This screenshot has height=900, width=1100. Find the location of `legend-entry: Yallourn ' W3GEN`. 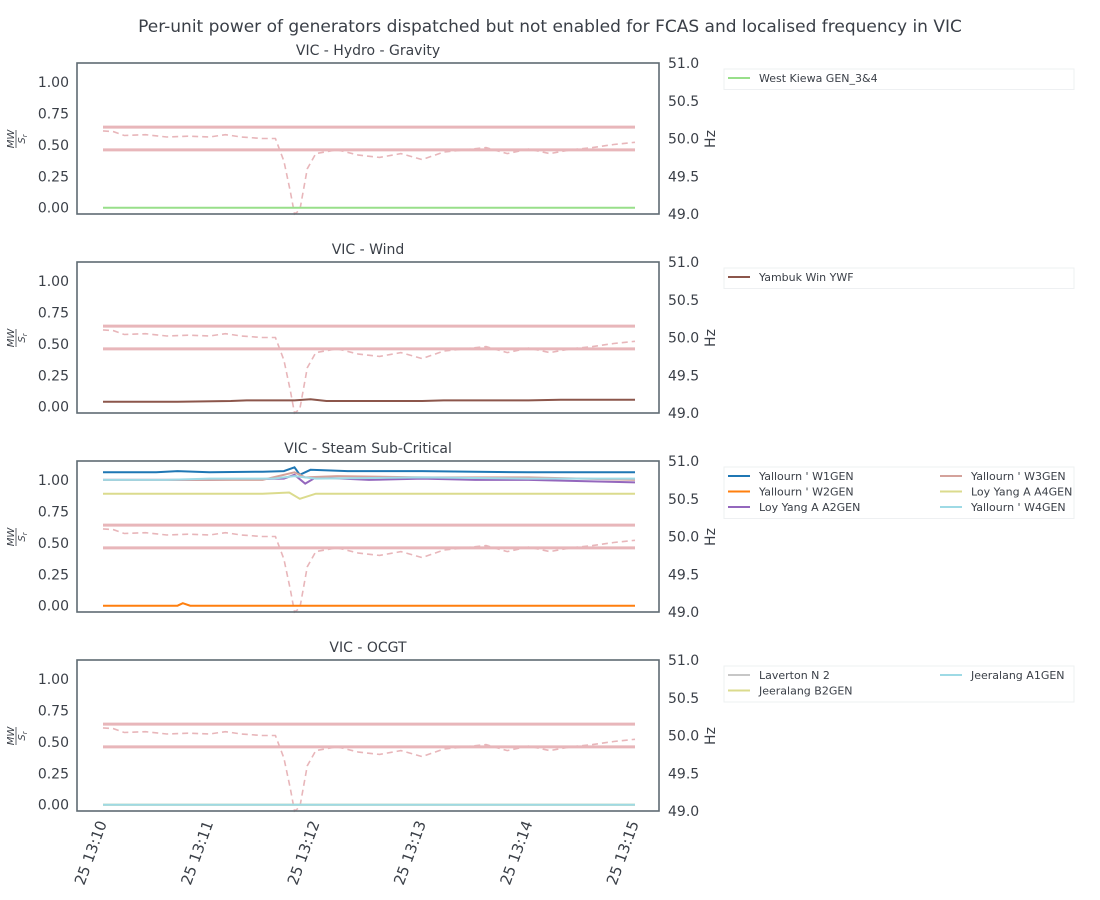

legend-entry: Yallourn ' W3GEN is located at coordinates (1018, 476).